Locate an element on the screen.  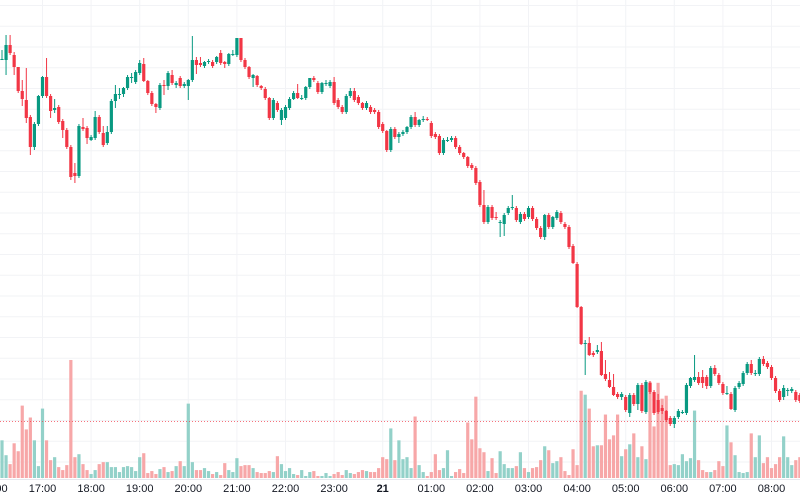
time-axis is located at coordinates (400, 489).